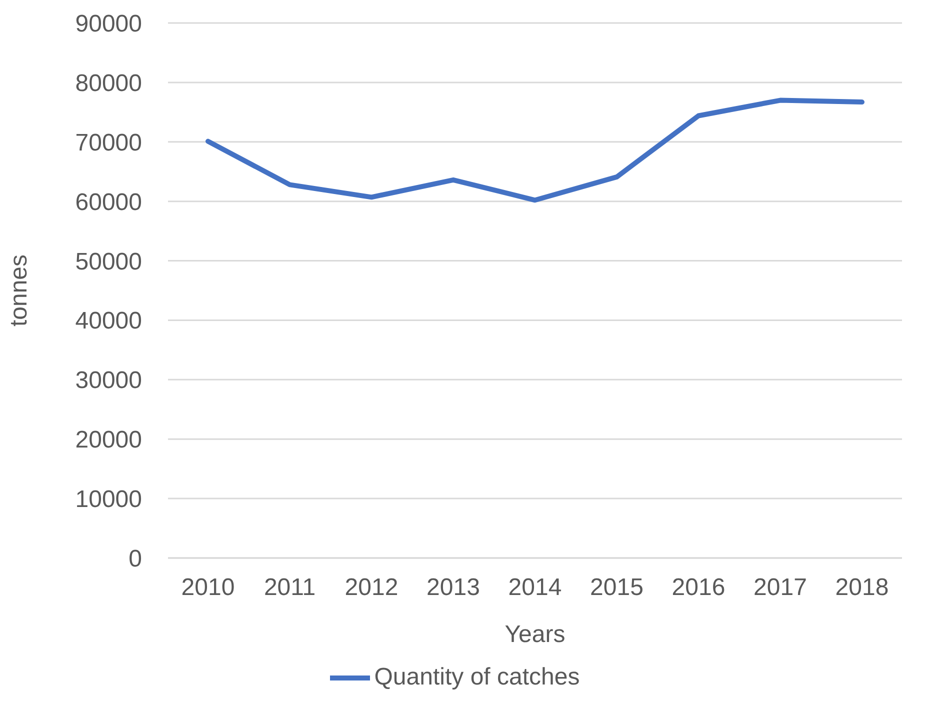 The width and height of the screenshot is (925, 720). Describe the element at coordinates (290, 588) in the screenshot. I see `x-tick-label: 2011` at that location.